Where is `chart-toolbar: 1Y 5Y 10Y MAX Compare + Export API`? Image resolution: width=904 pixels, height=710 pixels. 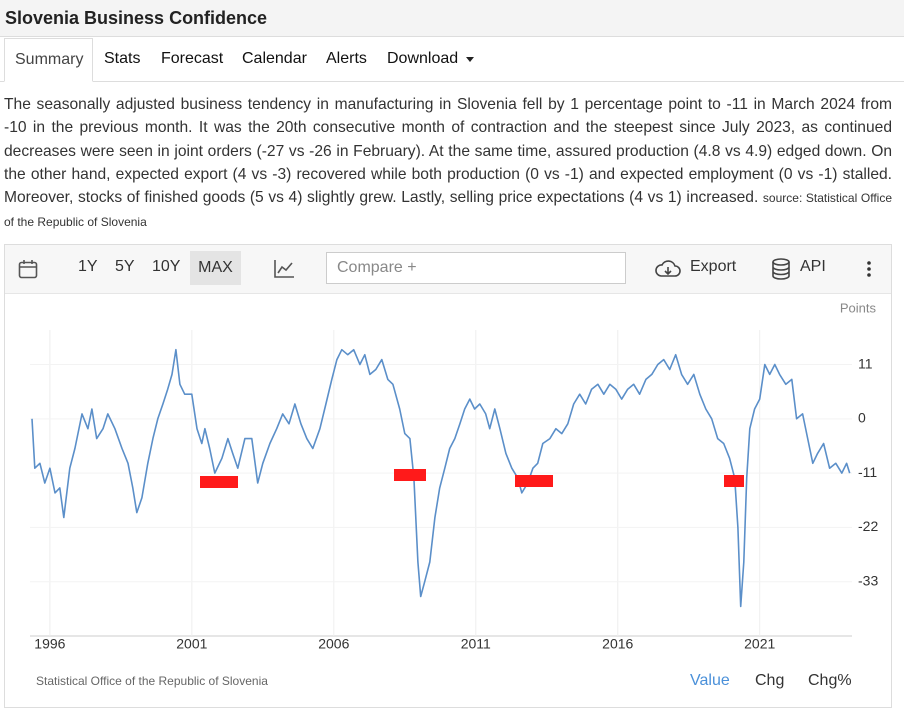
chart-toolbar: 1Y 5Y 10Y MAX Compare + Export API is located at coordinates (448, 269).